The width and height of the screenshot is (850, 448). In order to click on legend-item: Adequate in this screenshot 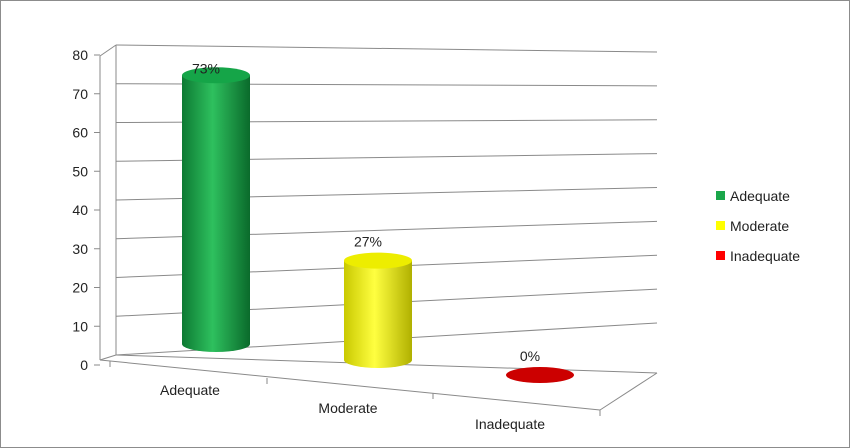, I will do `click(753, 196)`.